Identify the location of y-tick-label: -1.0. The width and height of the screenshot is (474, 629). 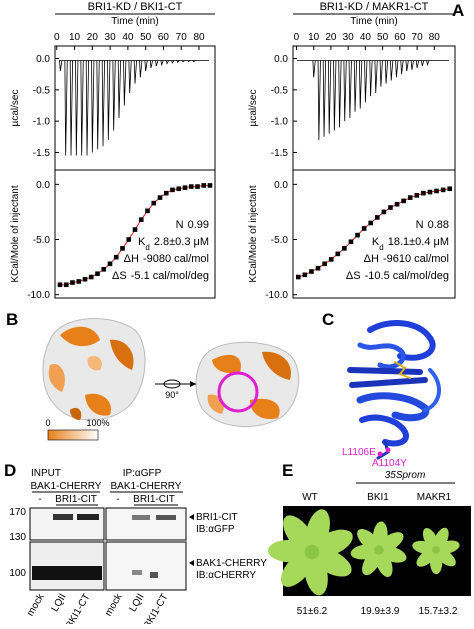
(42, 122).